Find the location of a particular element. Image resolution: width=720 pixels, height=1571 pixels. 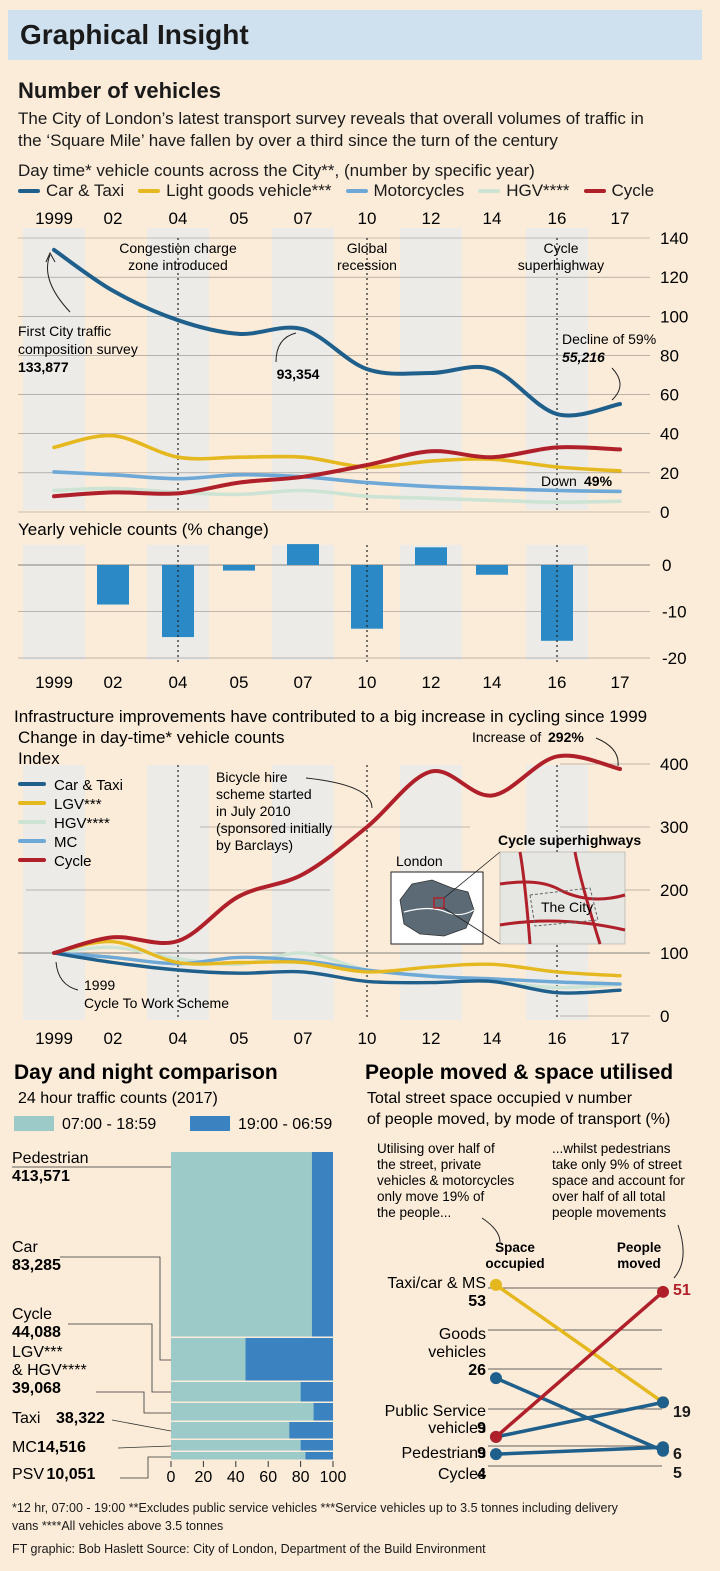

annotation-recession: recession is located at coordinates (367, 265).